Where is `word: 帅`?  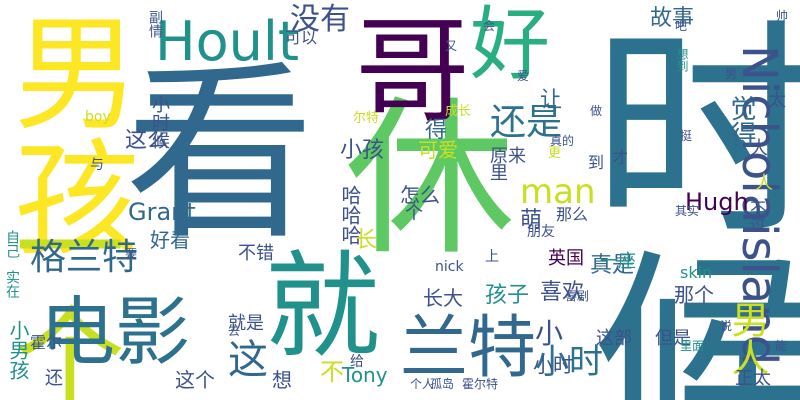 word: 帅 is located at coordinates (782, 16).